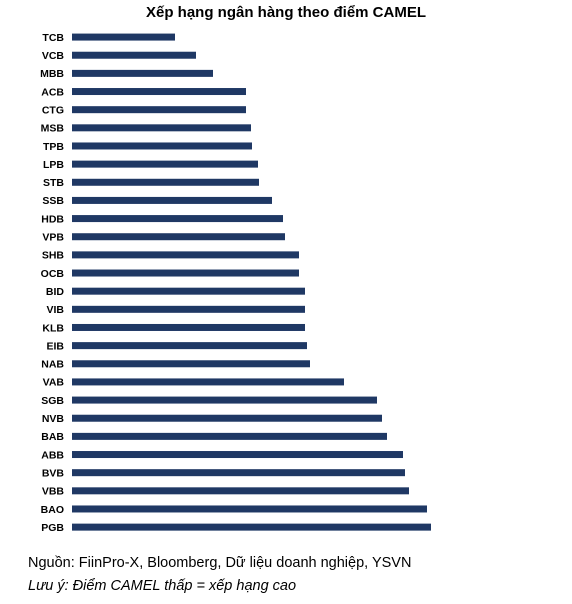  I want to click on tick-label-nab: NAB, so click(52, 365).